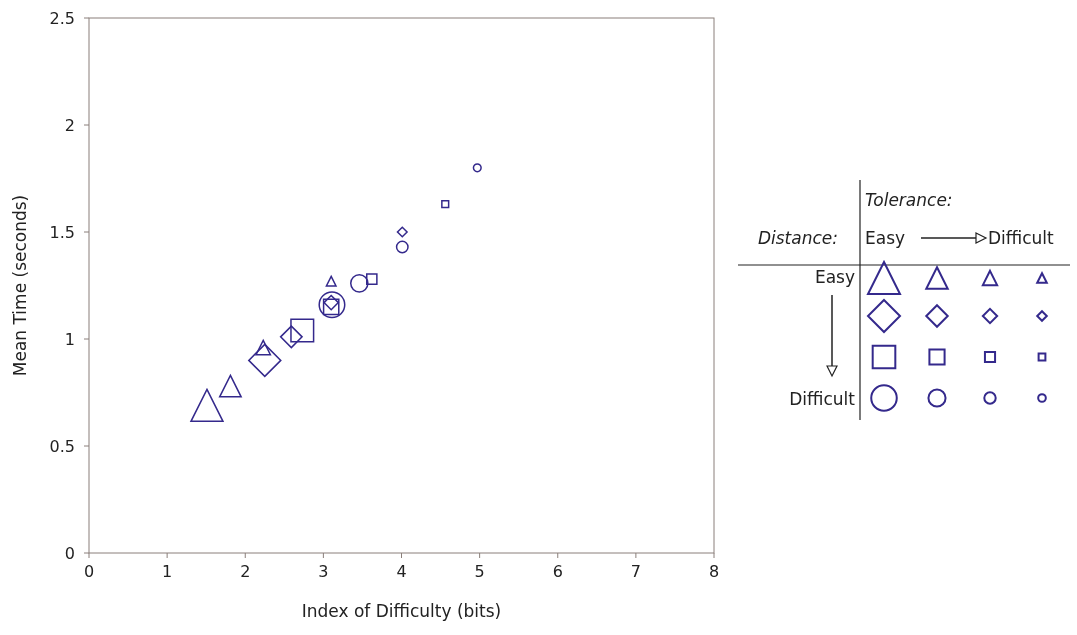  I want to click on y-tick-label: 0.5, so click(62, 446).